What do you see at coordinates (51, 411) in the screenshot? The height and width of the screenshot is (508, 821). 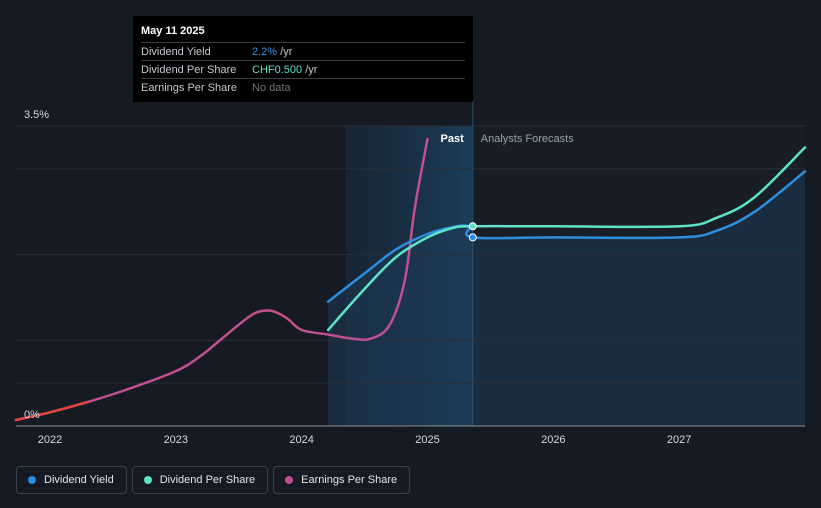 I see `earnings-per-share-decline-segment` at bounding box center [51, 411].